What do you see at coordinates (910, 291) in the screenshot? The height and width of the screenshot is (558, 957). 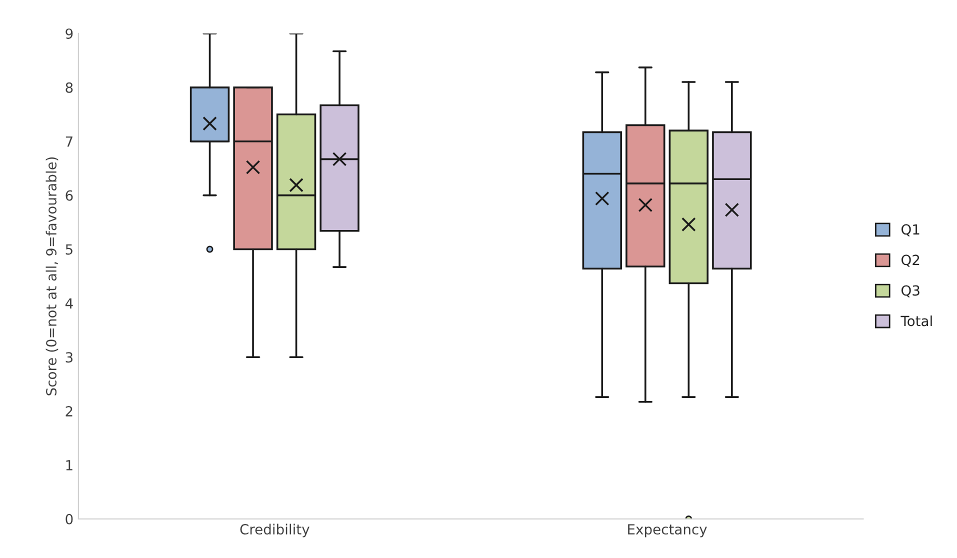 I see `legend-label: Q3` at bounding box center [910, 291].